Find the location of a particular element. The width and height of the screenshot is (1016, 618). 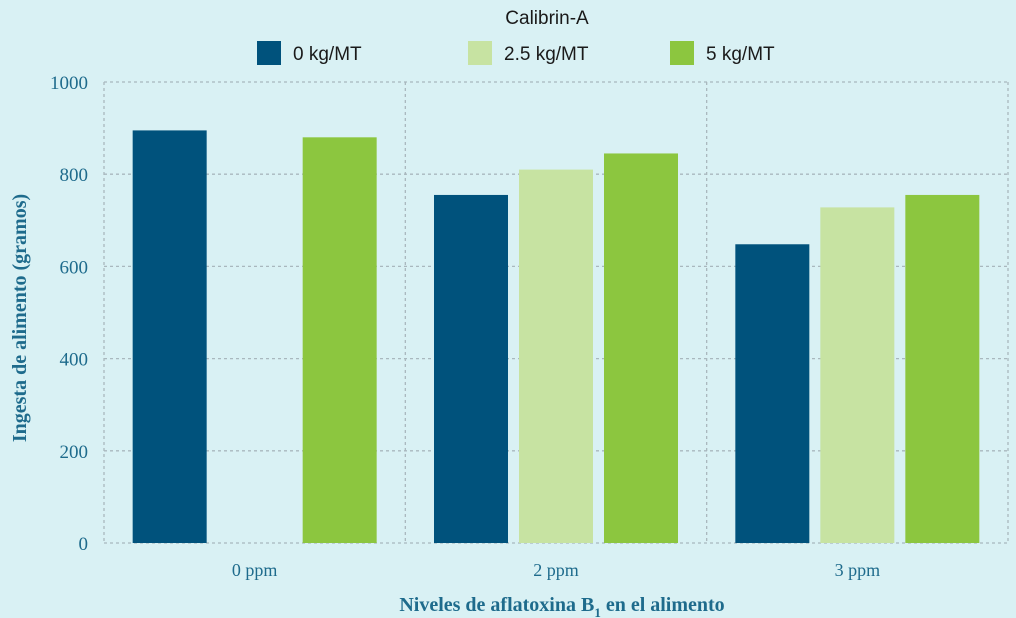

legend-title: Calibrin-A is located at coordinates (547, 18).